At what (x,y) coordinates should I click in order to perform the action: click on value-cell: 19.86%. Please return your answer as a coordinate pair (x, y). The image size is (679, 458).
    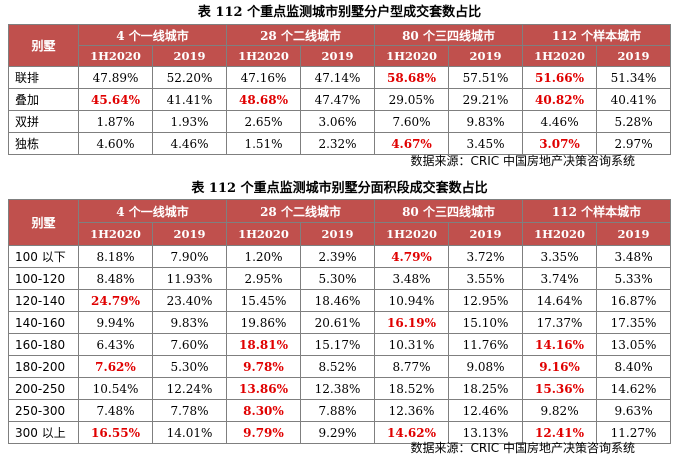
    Looking at the image, I should click on (263, 322).